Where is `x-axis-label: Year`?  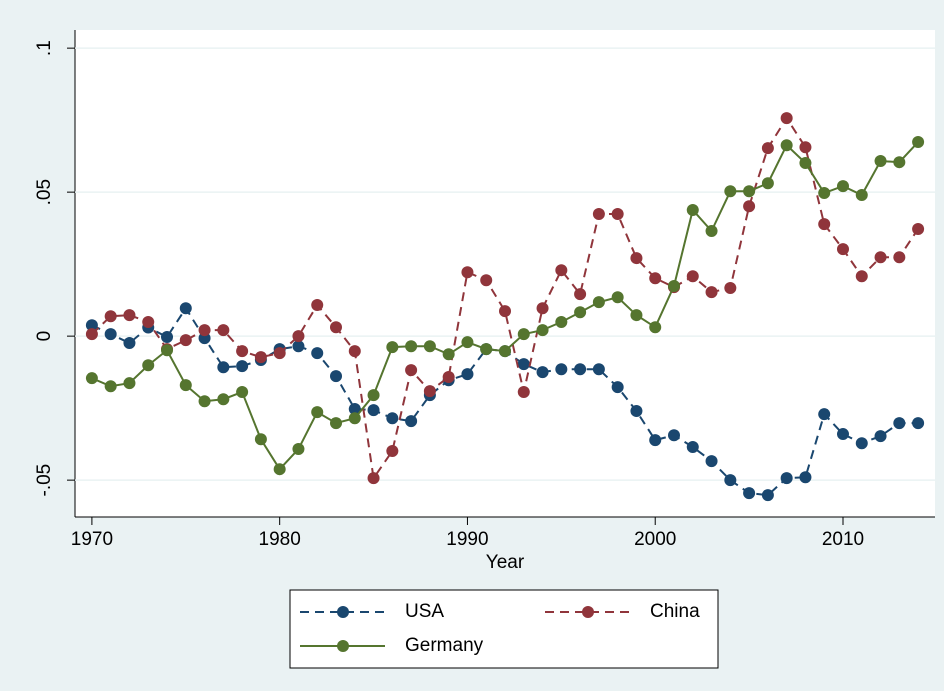
x-axis-label: Year is located at coordinates (505, 562).